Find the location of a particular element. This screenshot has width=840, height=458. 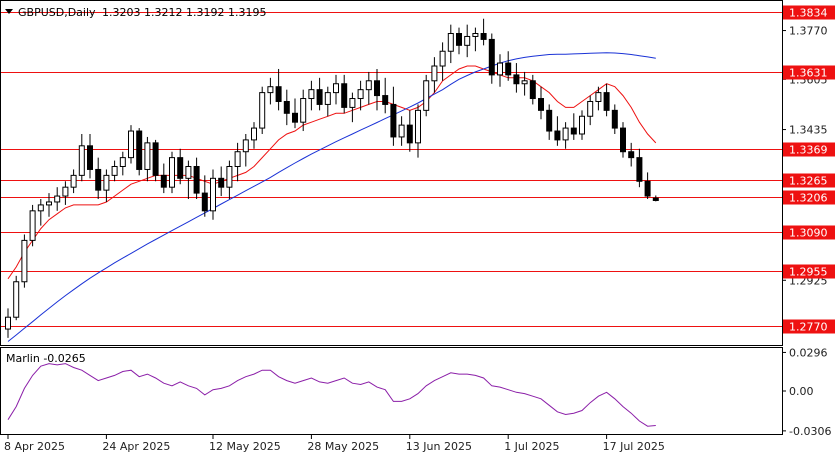

oscillator-line is located at coordinates (331, 395).